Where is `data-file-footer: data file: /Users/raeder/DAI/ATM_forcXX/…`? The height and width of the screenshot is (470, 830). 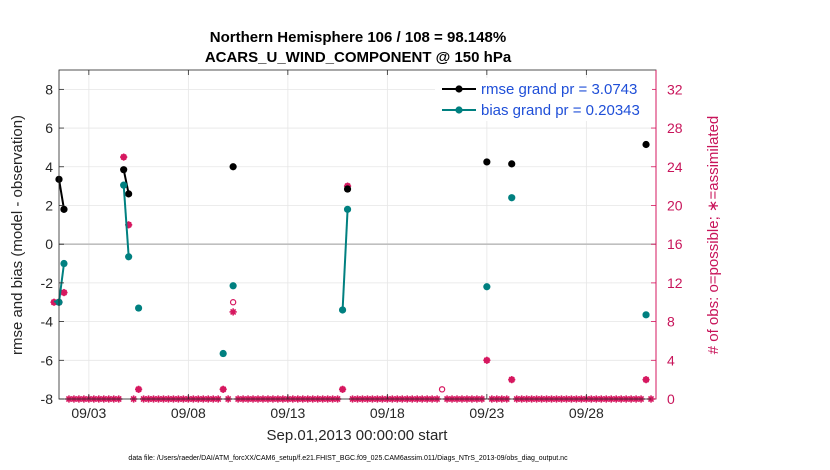
data-file-footer: data file: /Users/raeder/DAI/ATM_forcXX/… is located at coordinates (348, 458).